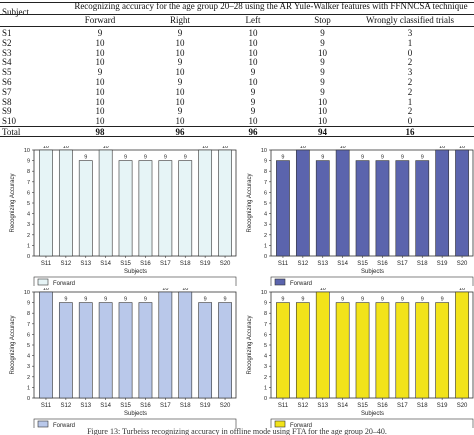 Image resolution: width=474 pixels, height=435 pixels. What do you see at coordinates (265, 335) in the screenshot?
I see `y-tick-label: 6` at bounding box center [265, 335].